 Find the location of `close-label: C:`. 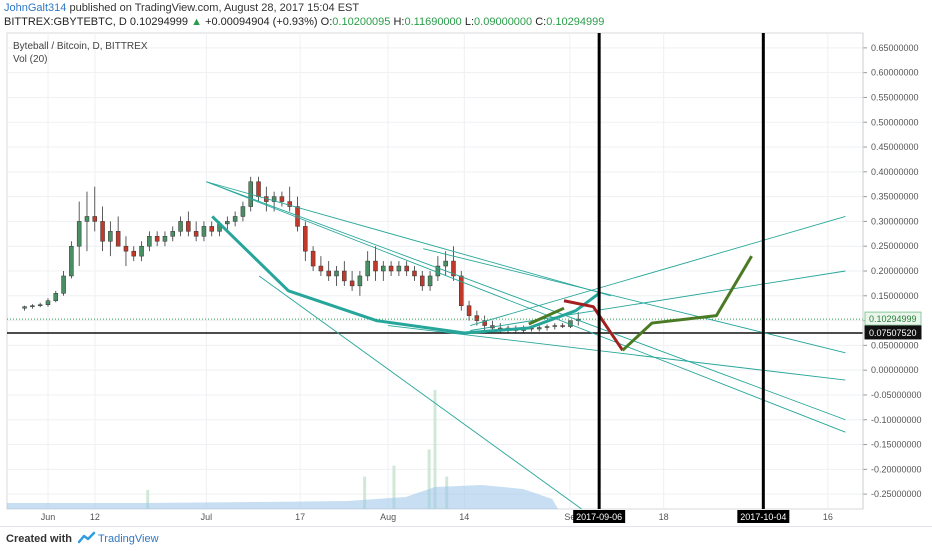

close-label: C: is located at coordinates (541, 22).